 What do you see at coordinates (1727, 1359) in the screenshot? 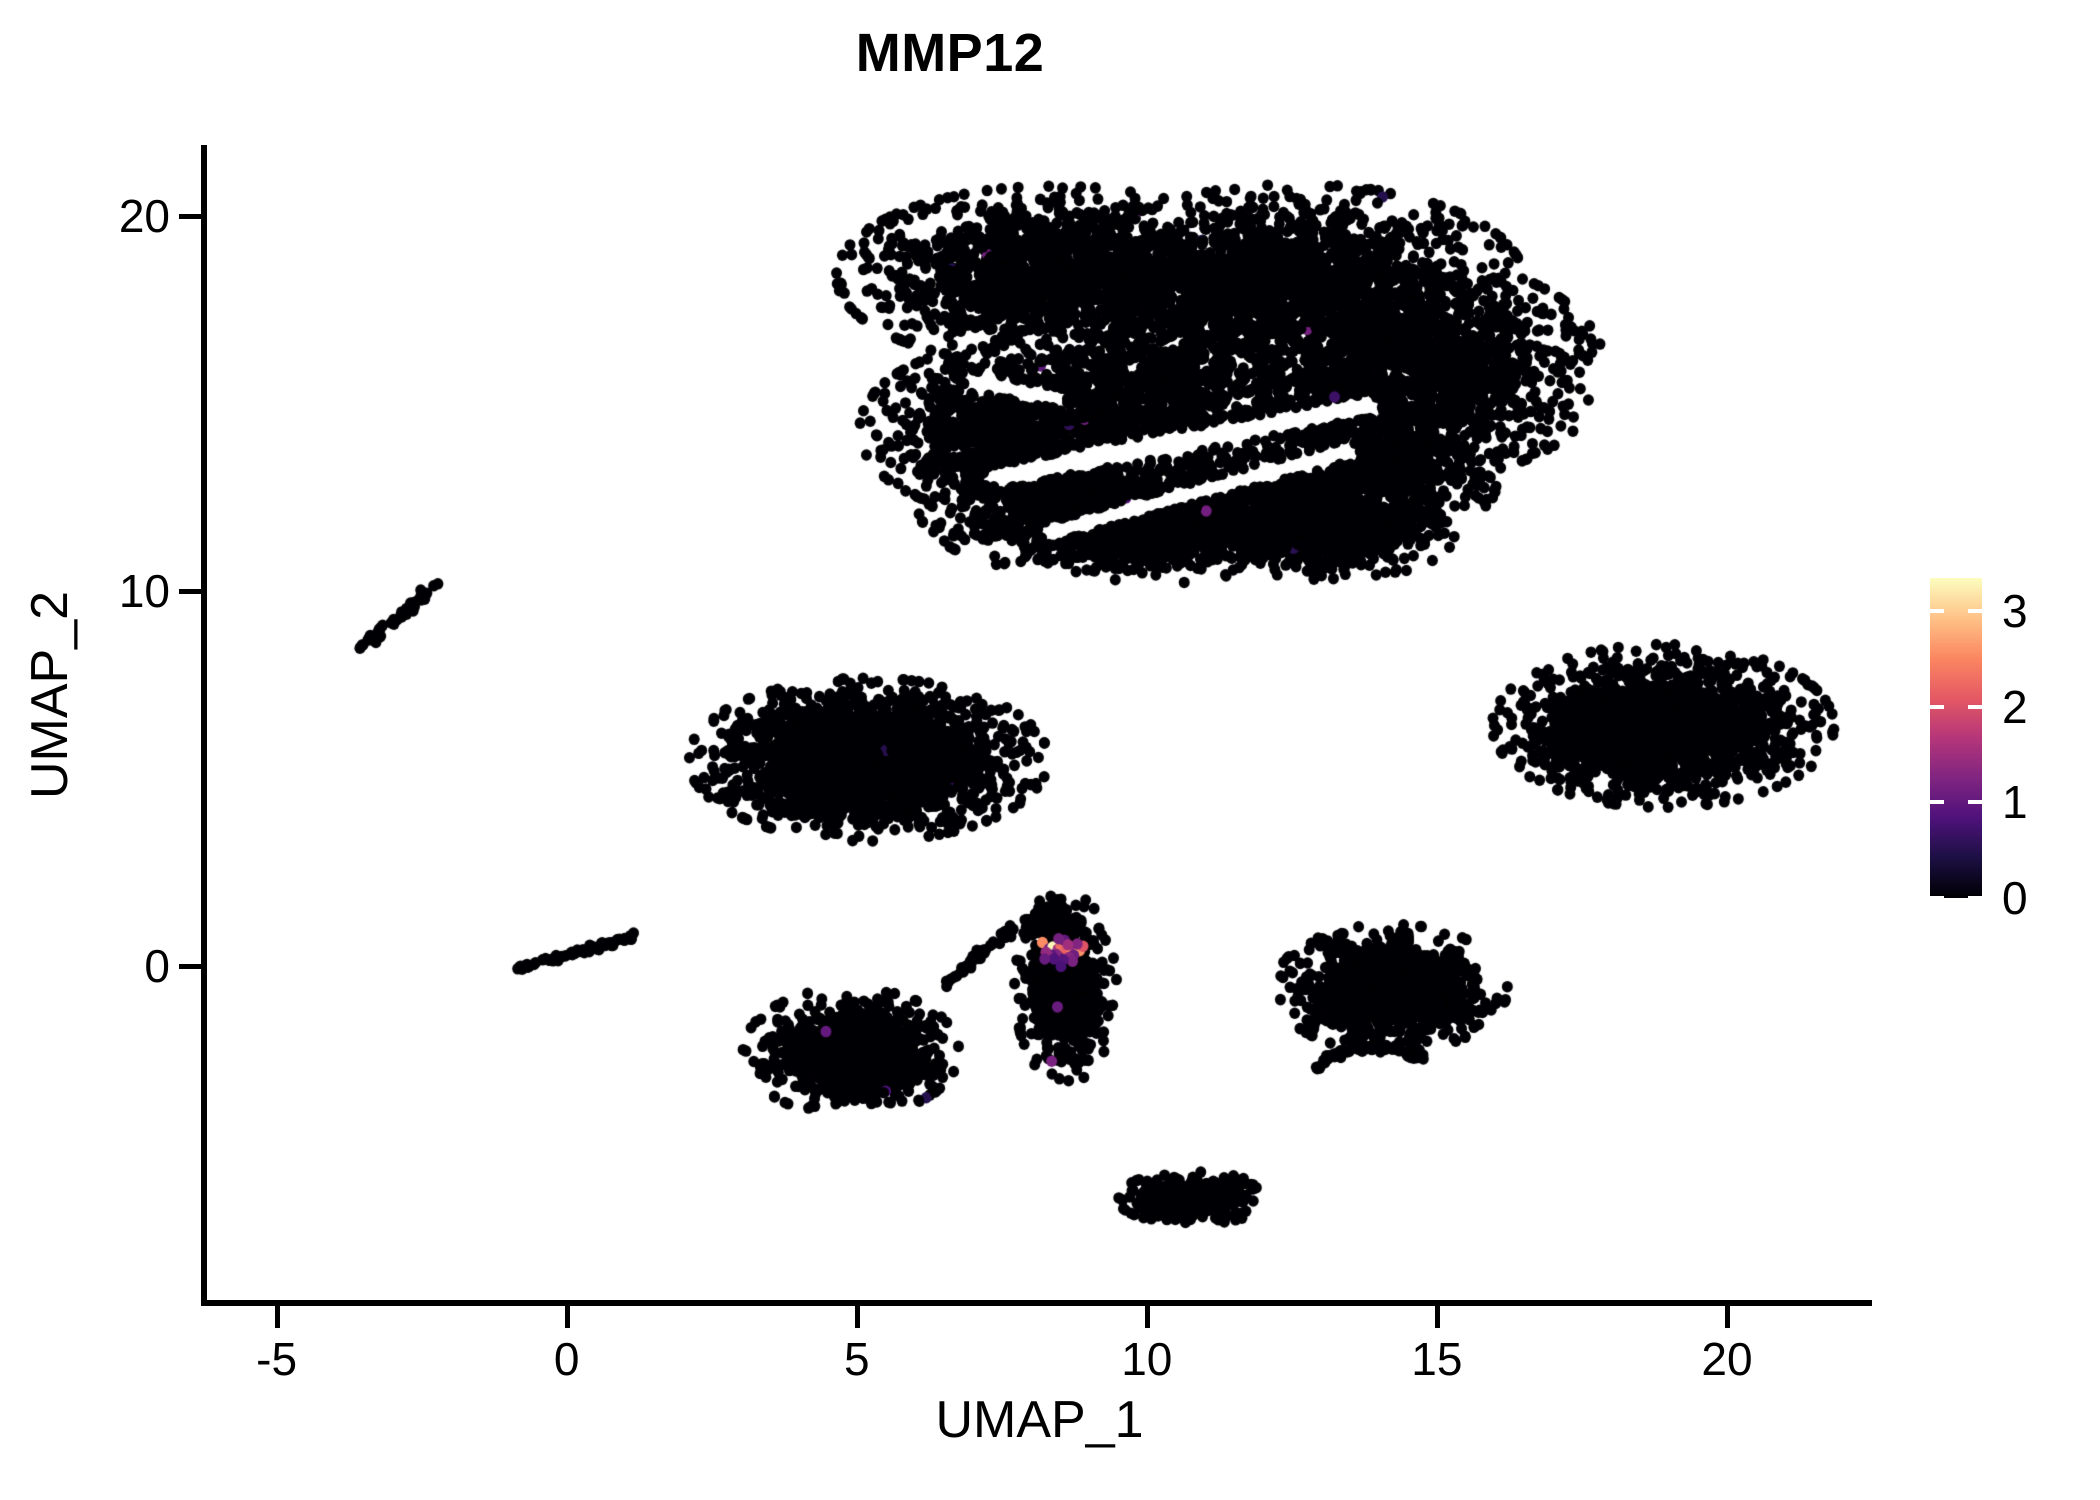
I see `x-tick-label: 20` at bounding box center [1727, 1359].